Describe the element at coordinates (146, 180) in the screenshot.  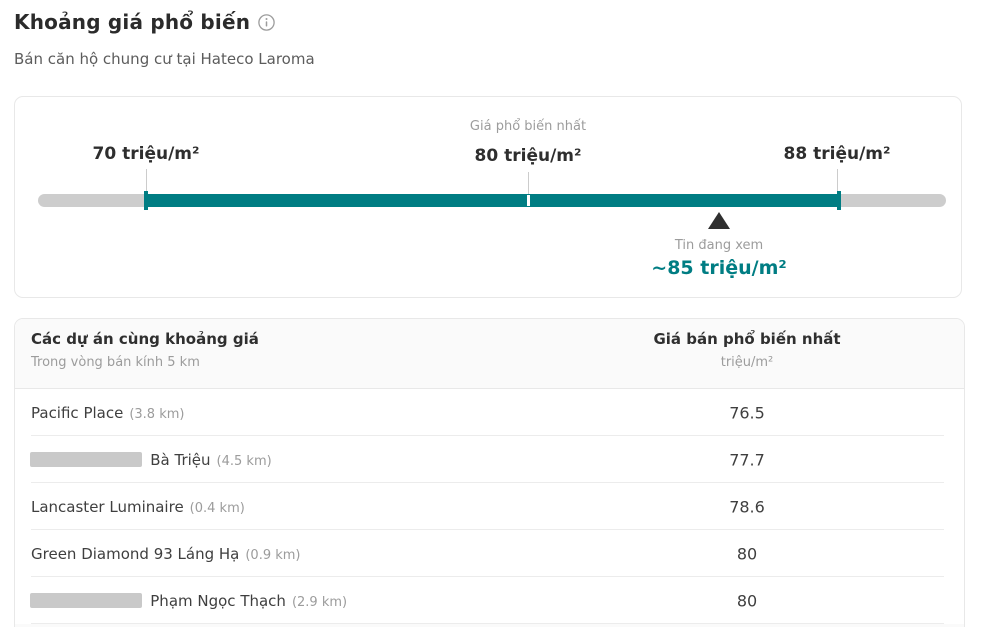
I see `min-tick-line` at that location.